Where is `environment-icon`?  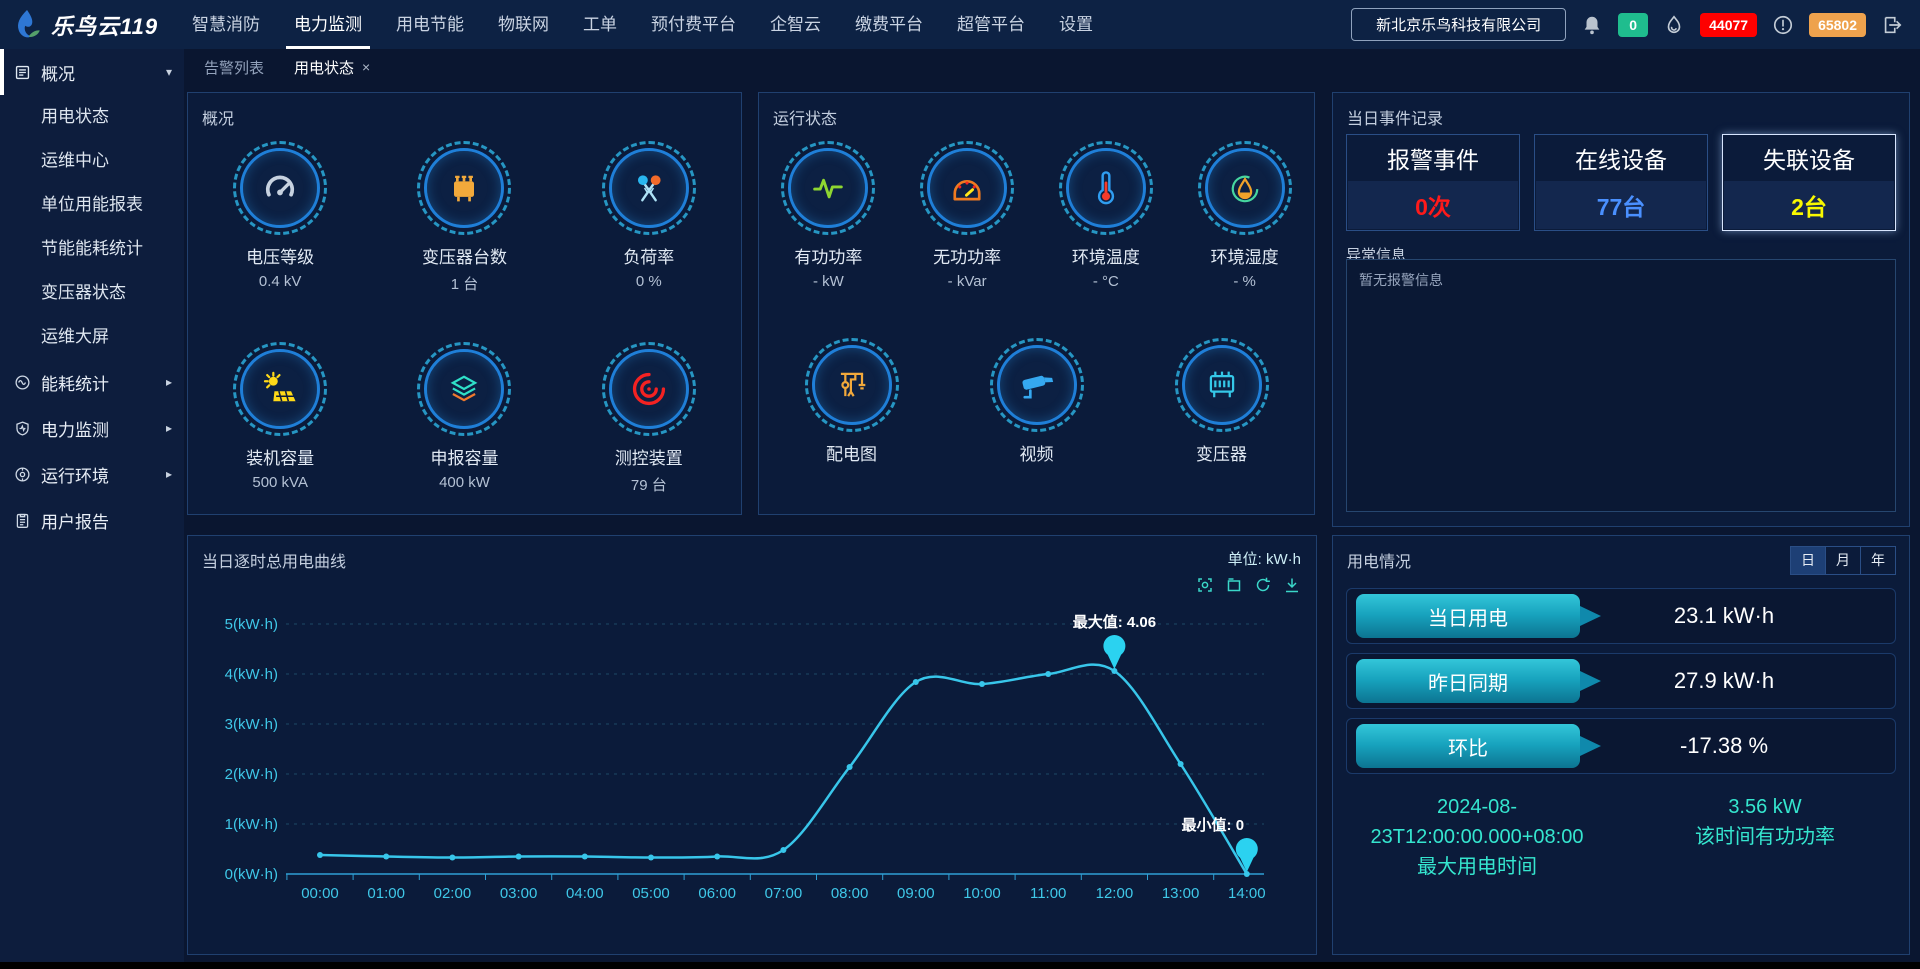 environment-icon is located at coordinates (22, 474).